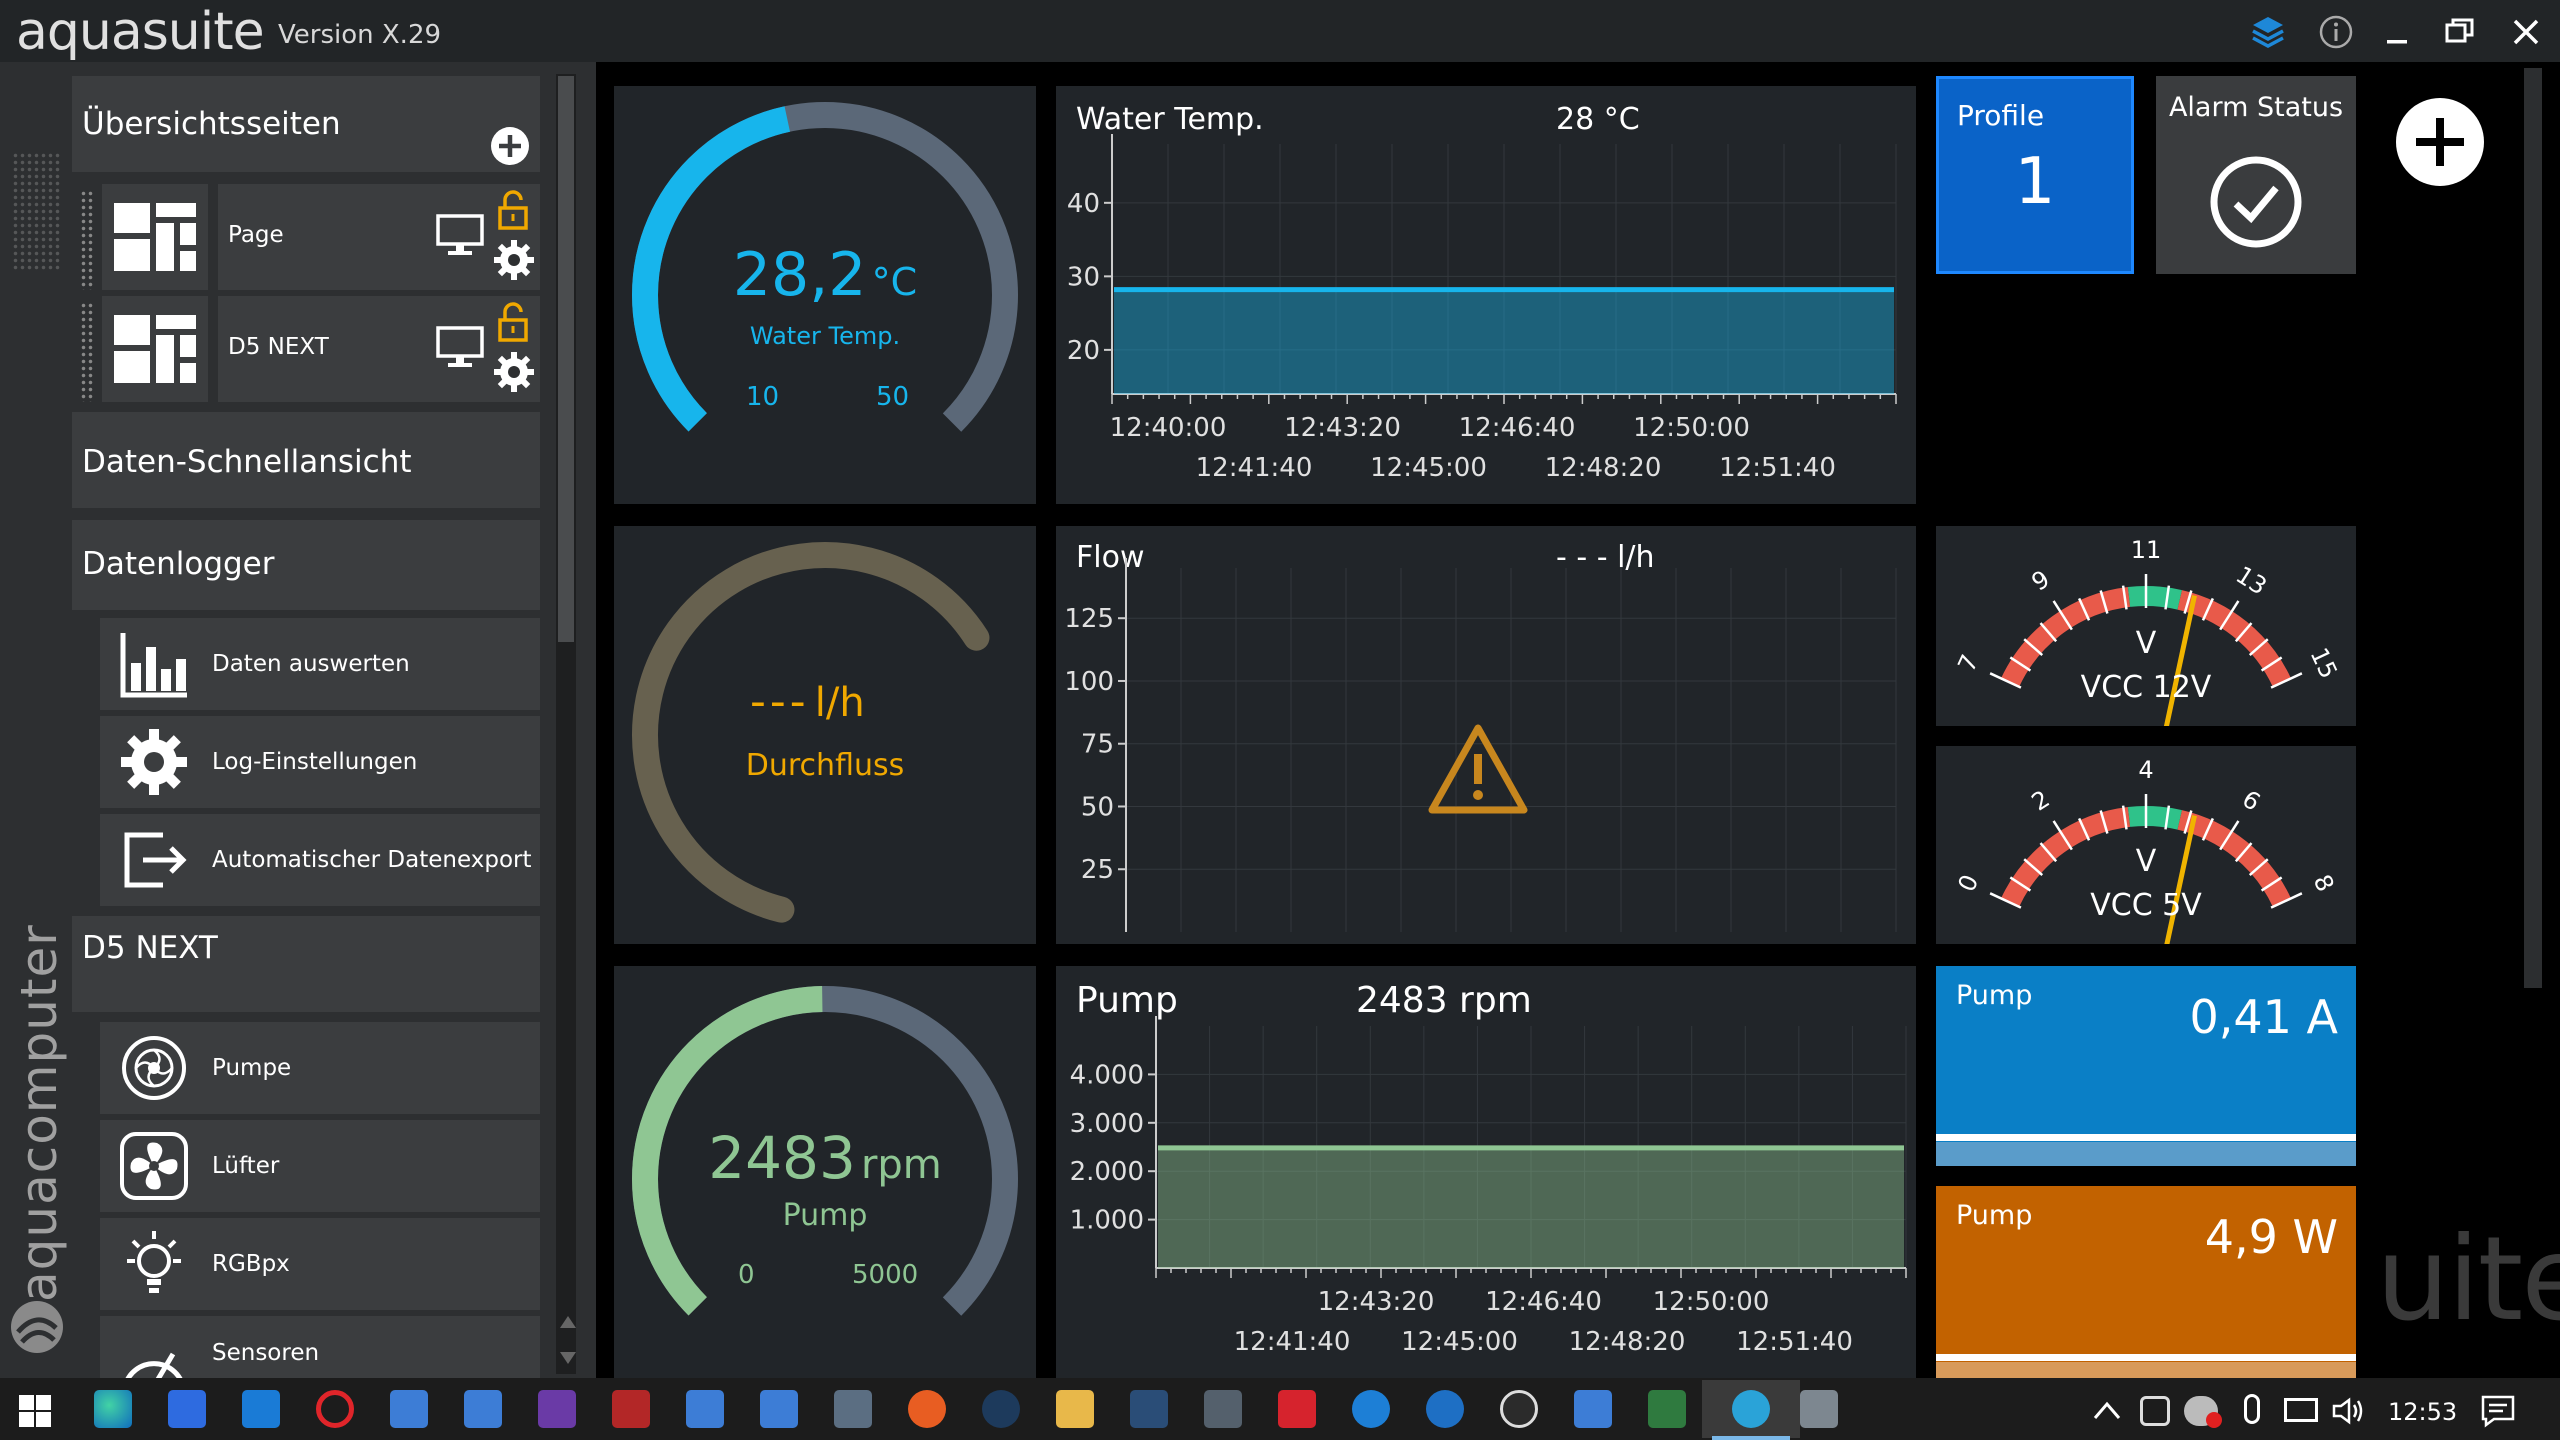 The height and width of the screenshot is (1440, 2560). I want to click on mail-icon, so click(261, 1409).